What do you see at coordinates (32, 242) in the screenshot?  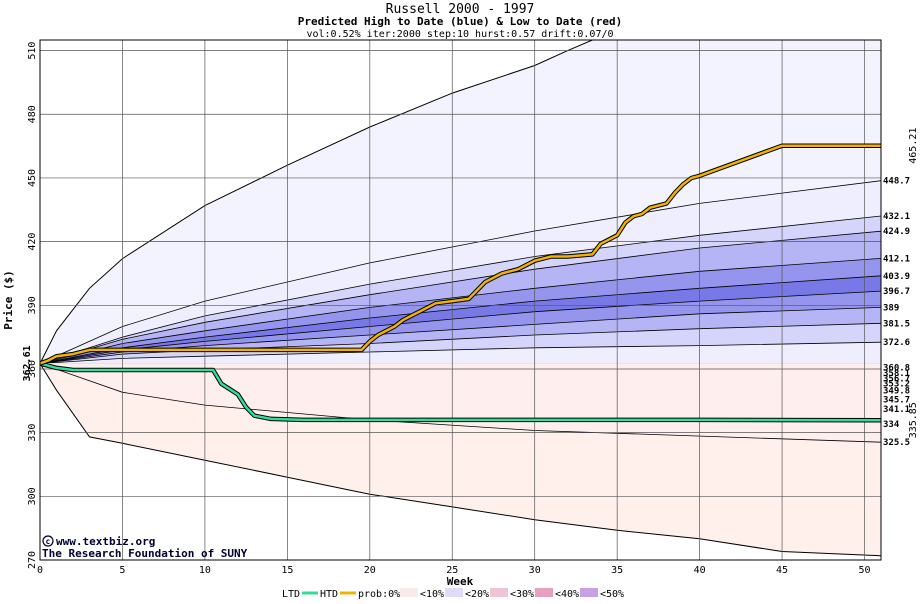 I see `y-tick-label-420: 420` at bounding box center [32, 242].